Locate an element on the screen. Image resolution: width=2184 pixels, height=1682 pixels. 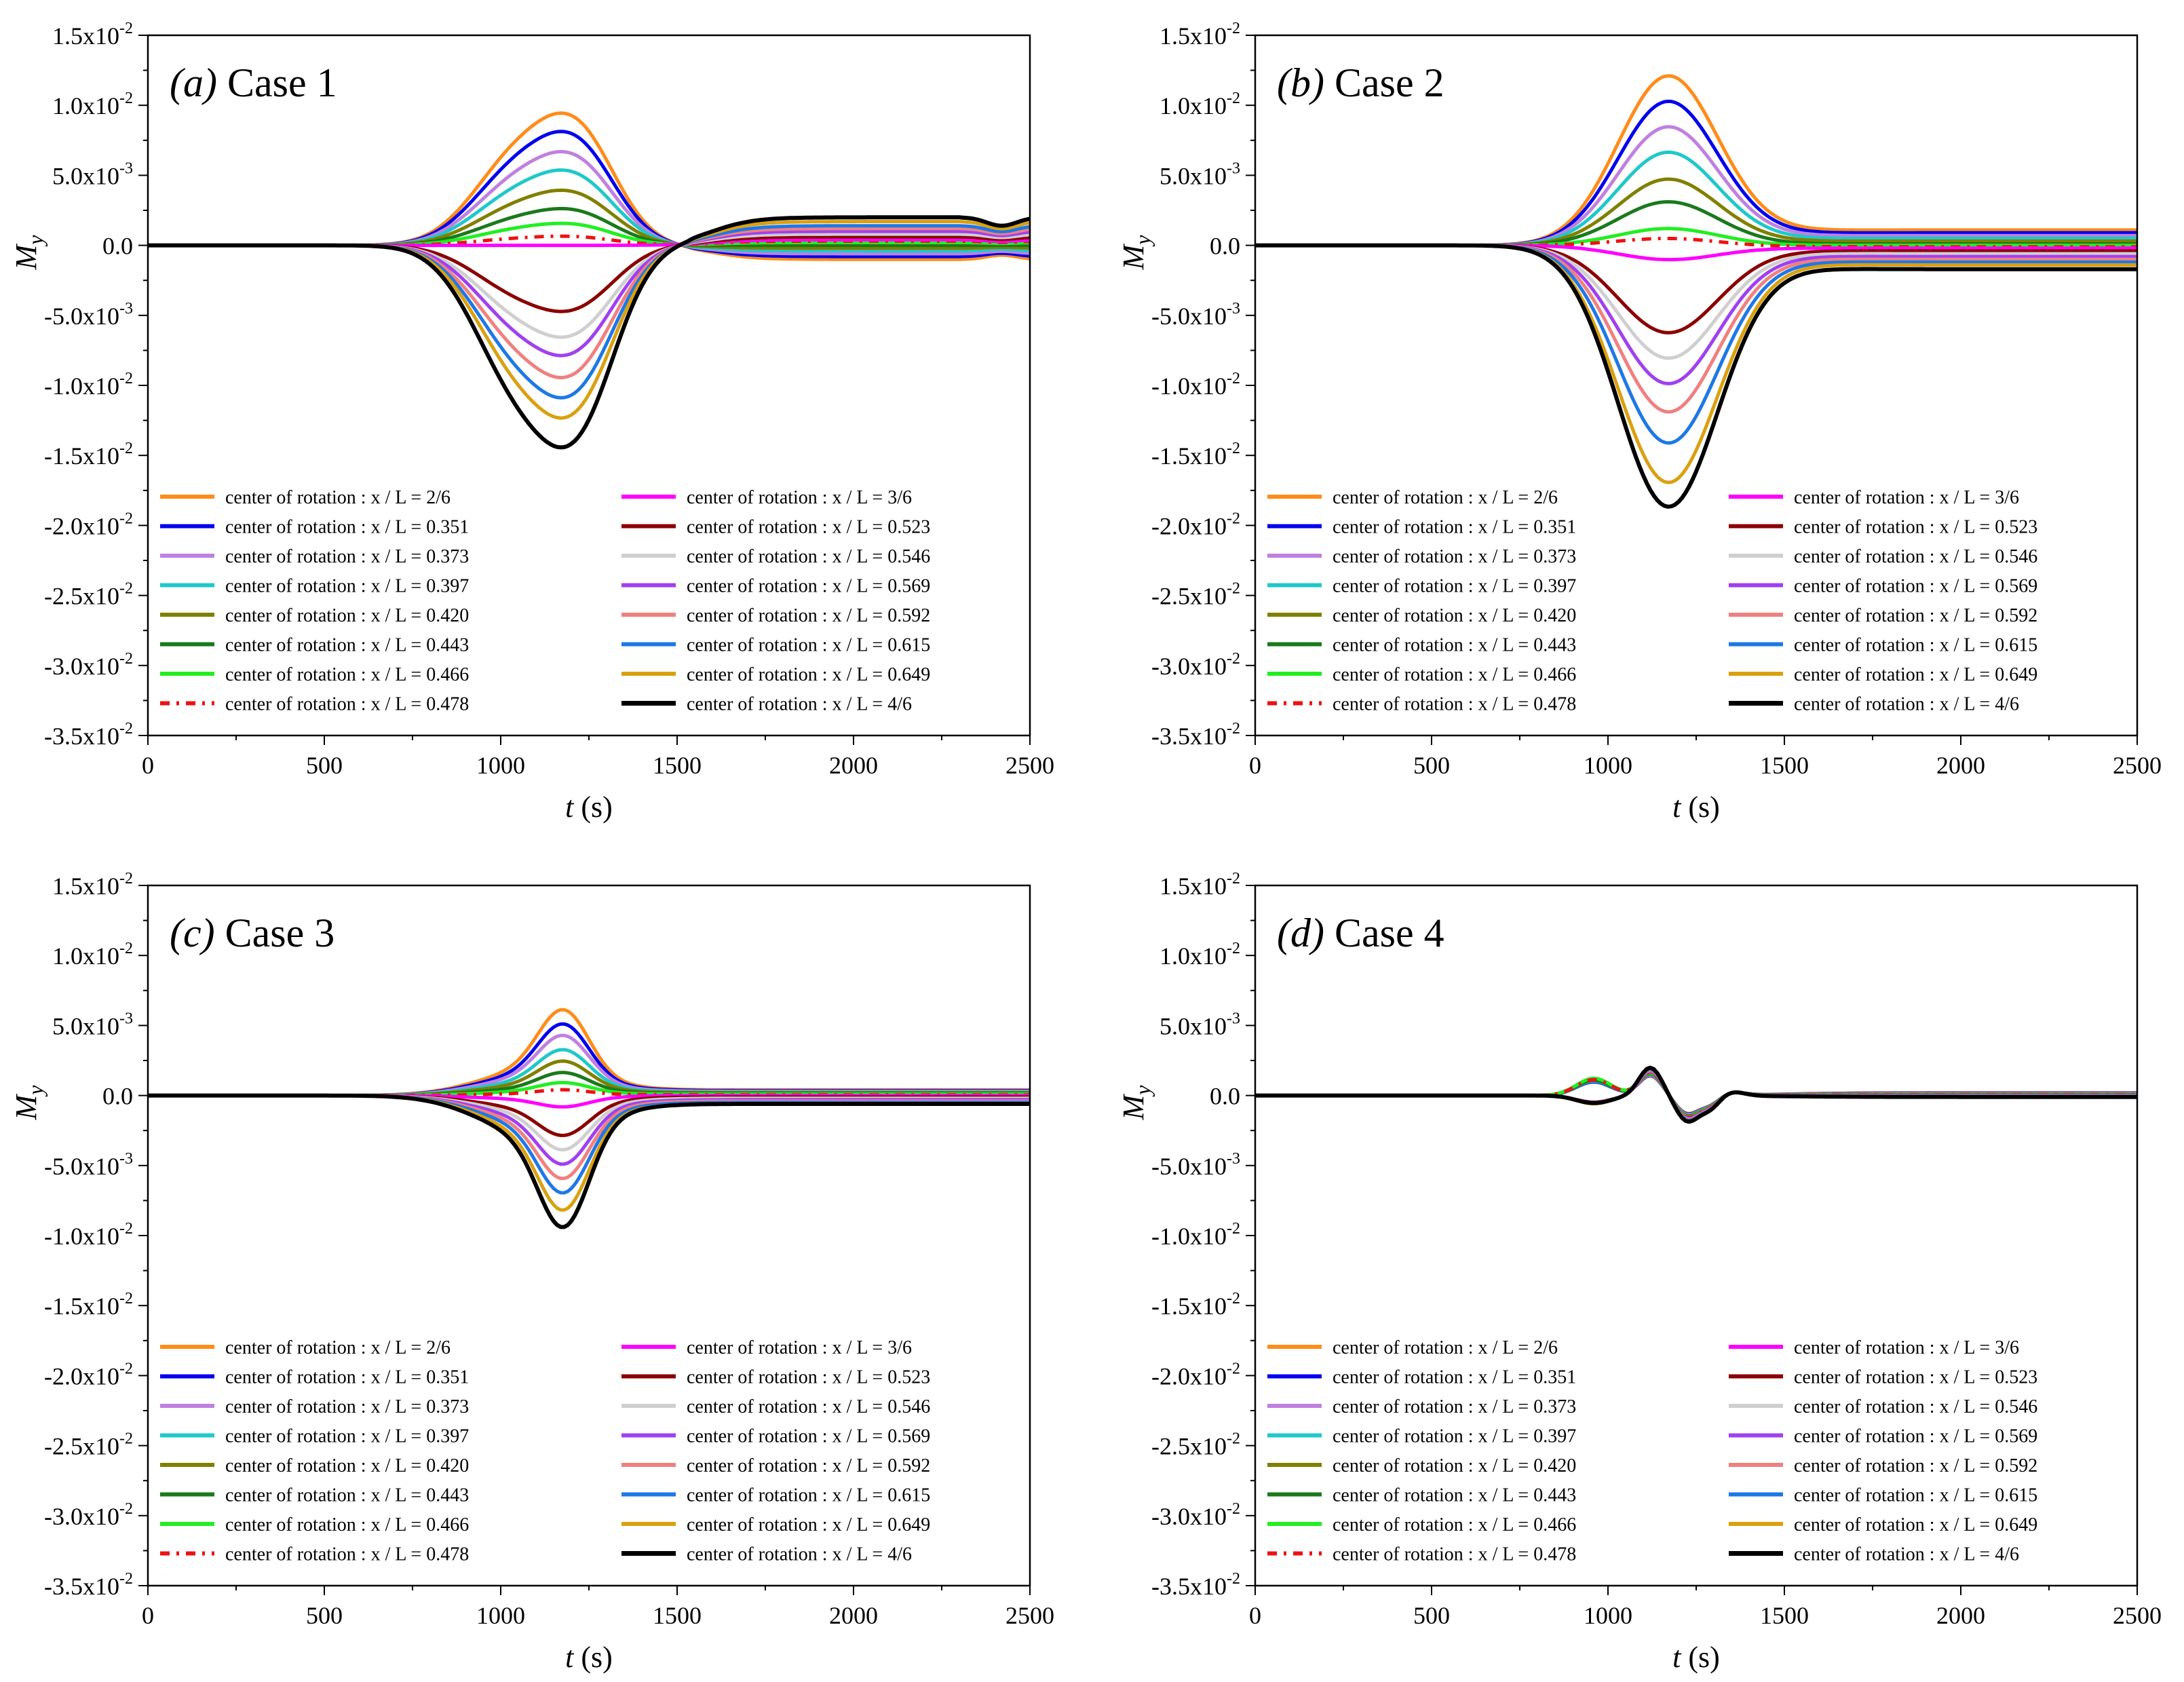
panel-title: (a) Case 1 is located at coordinates (254, 82).